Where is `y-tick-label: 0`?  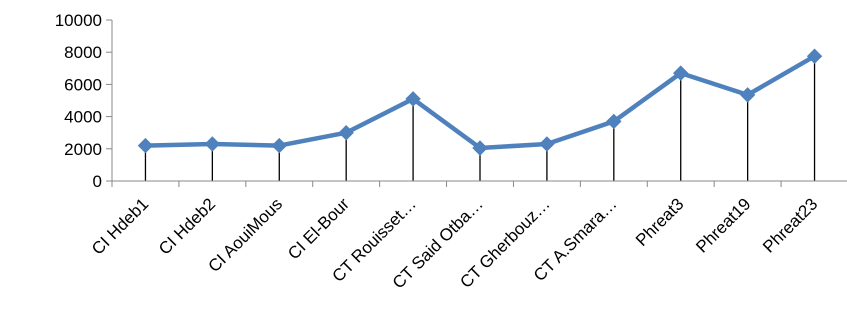 y-tick-label: 0 is located at coordinates (97, 181).